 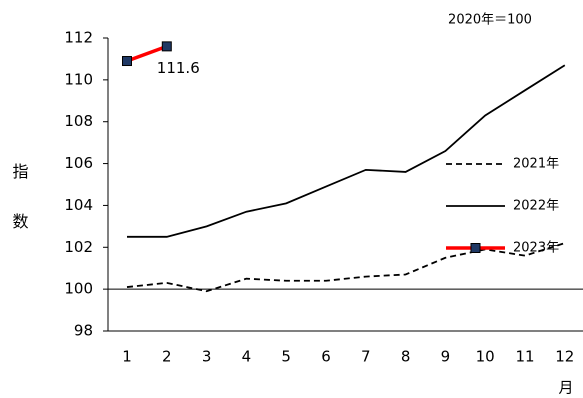 I want to click on x-tick-label: 11, so click(x=524, y=357).